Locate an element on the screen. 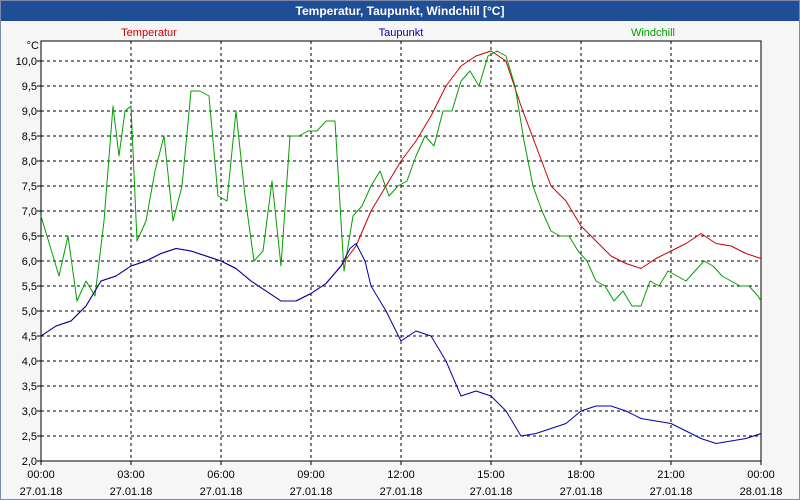 The image size is (800, 500). x-tick-time: 12:00 is located at coordinates (401, 475).